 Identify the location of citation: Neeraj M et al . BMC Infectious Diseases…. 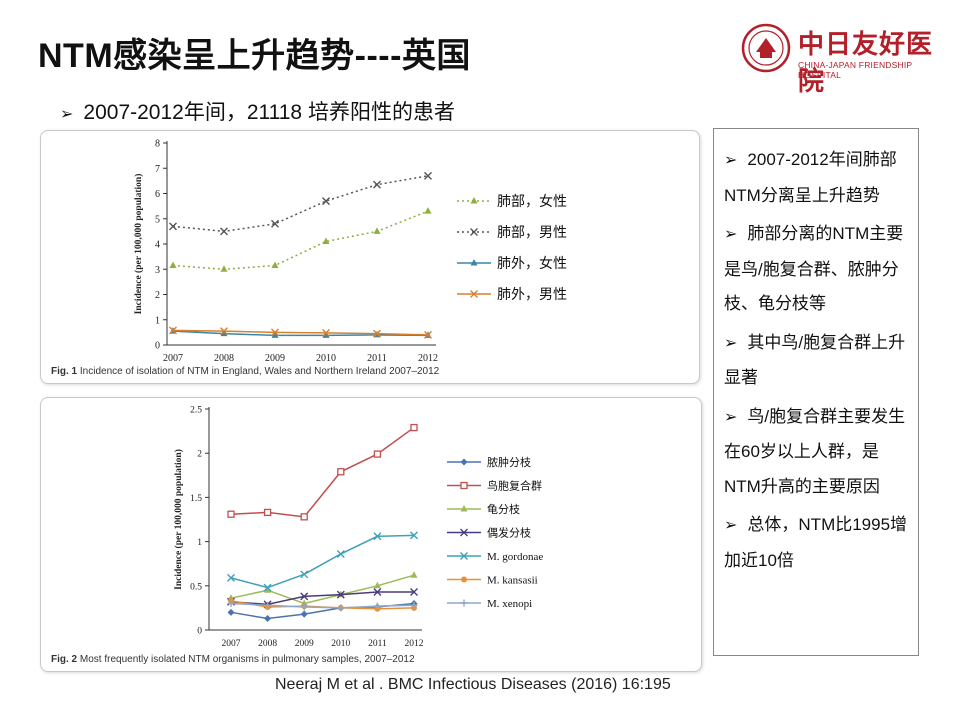
(473, 684).